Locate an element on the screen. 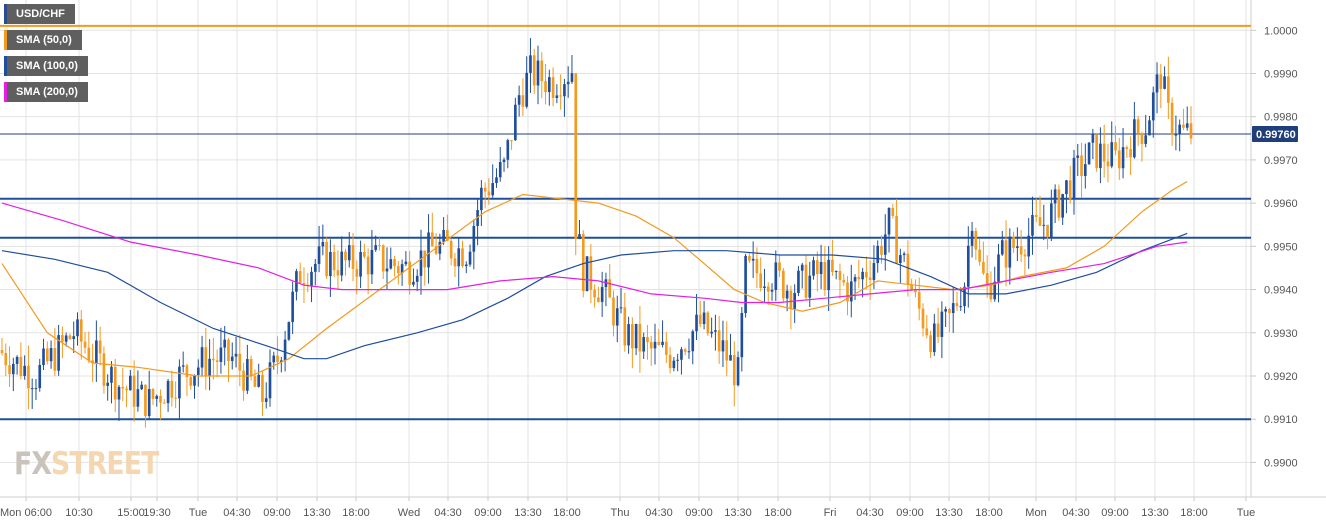 The width and height of the screenshot is (1326, 525). legend-item-usdchf: USD/CHF is located at coordinates (39, 14).